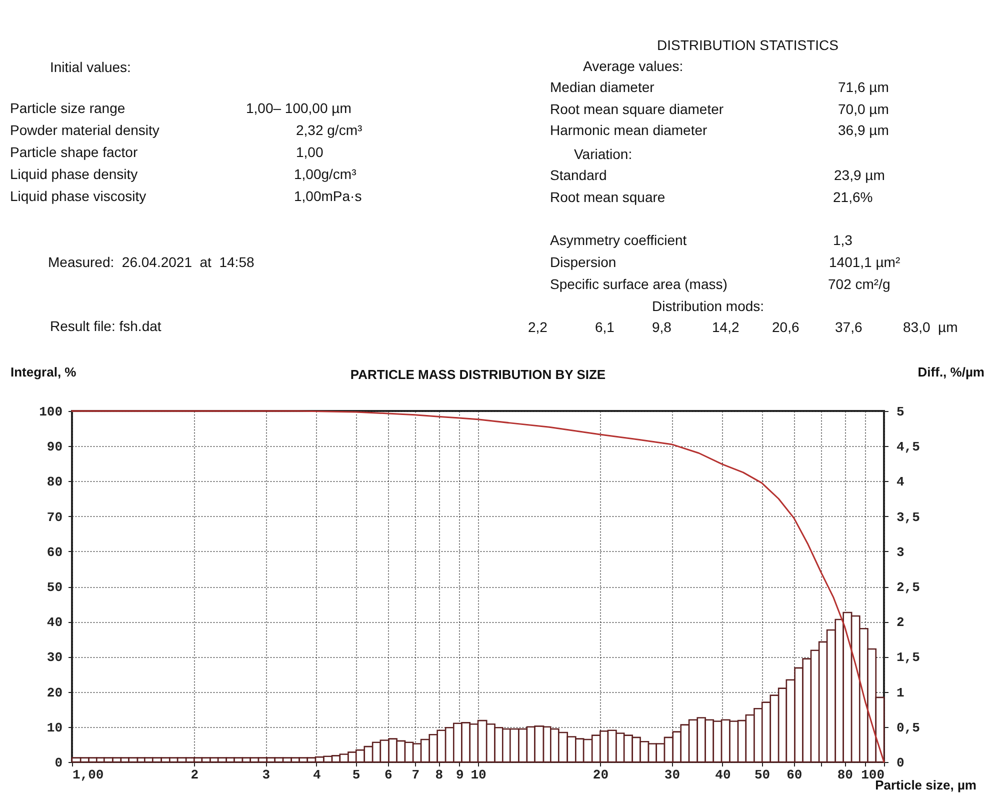 The height and width of the screenshot is (796, 990). I want to click on x-tick-label: 4, so click(317, 775).